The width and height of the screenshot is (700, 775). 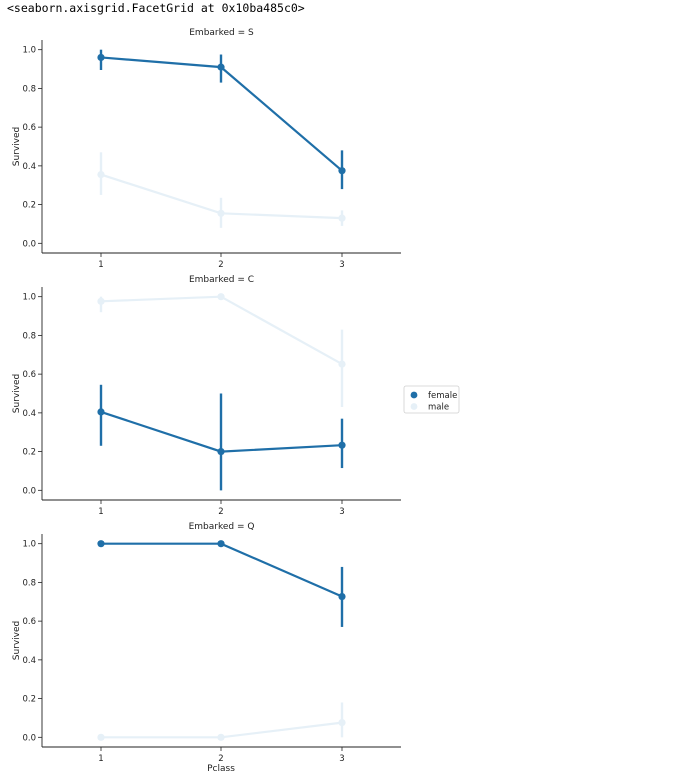 I want to click on facet-title: Embarked = S, so click(x=221, y=33).